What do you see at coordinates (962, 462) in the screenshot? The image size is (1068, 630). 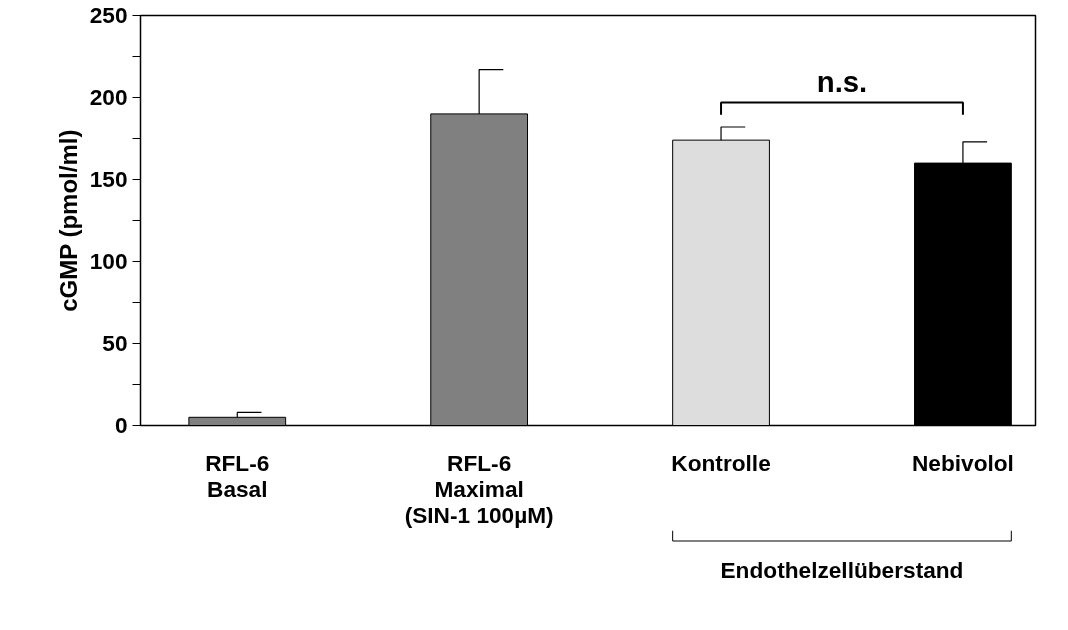 I see `x-tick-label: Nebivolol` at bounding box center [962, 462].